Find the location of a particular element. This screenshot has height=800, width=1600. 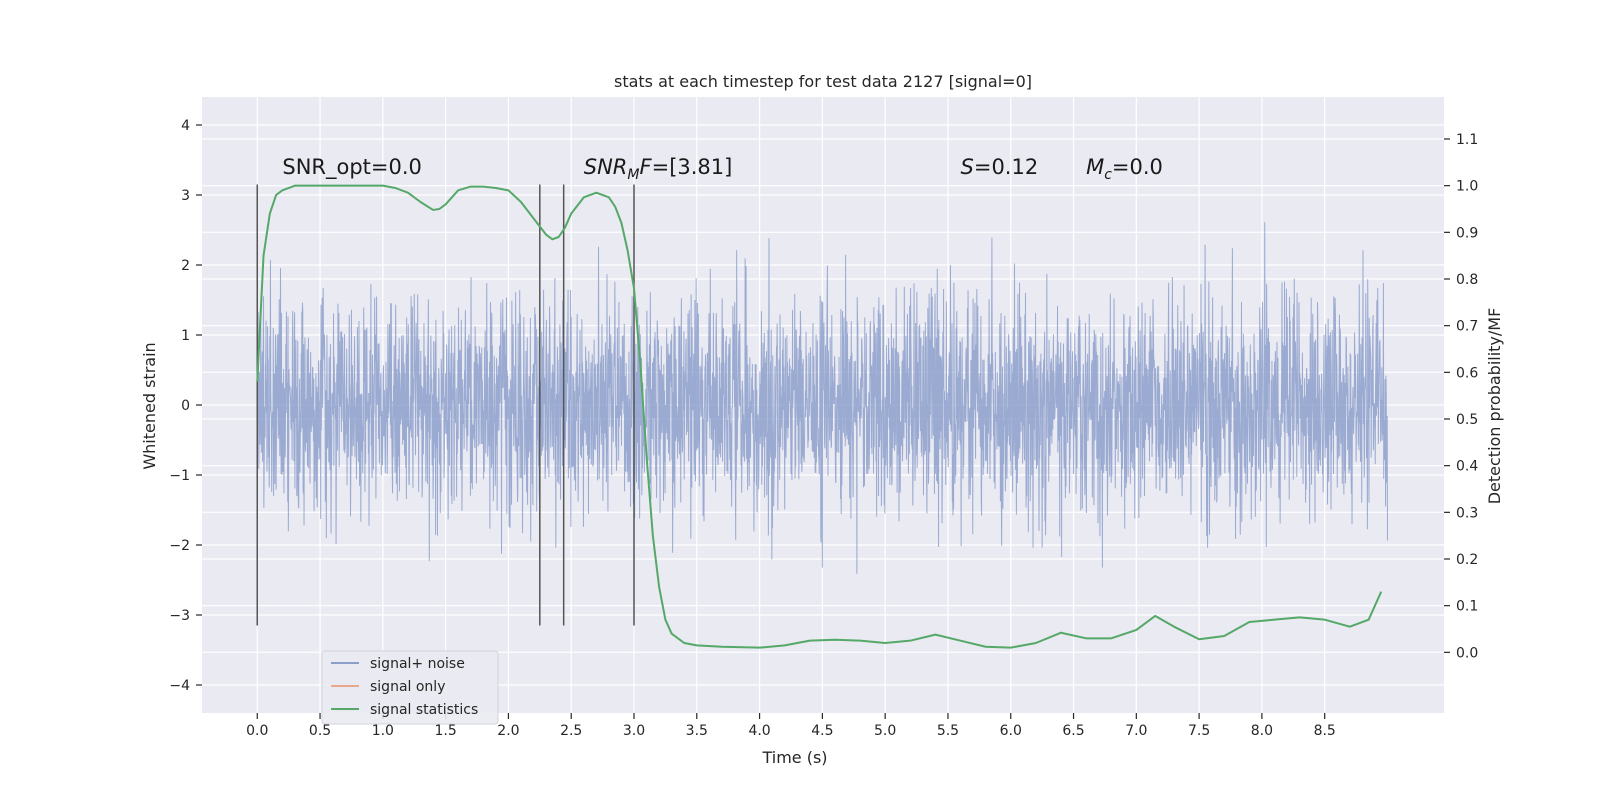

y-tick-label: −4 is located at coordinates (179, 686).